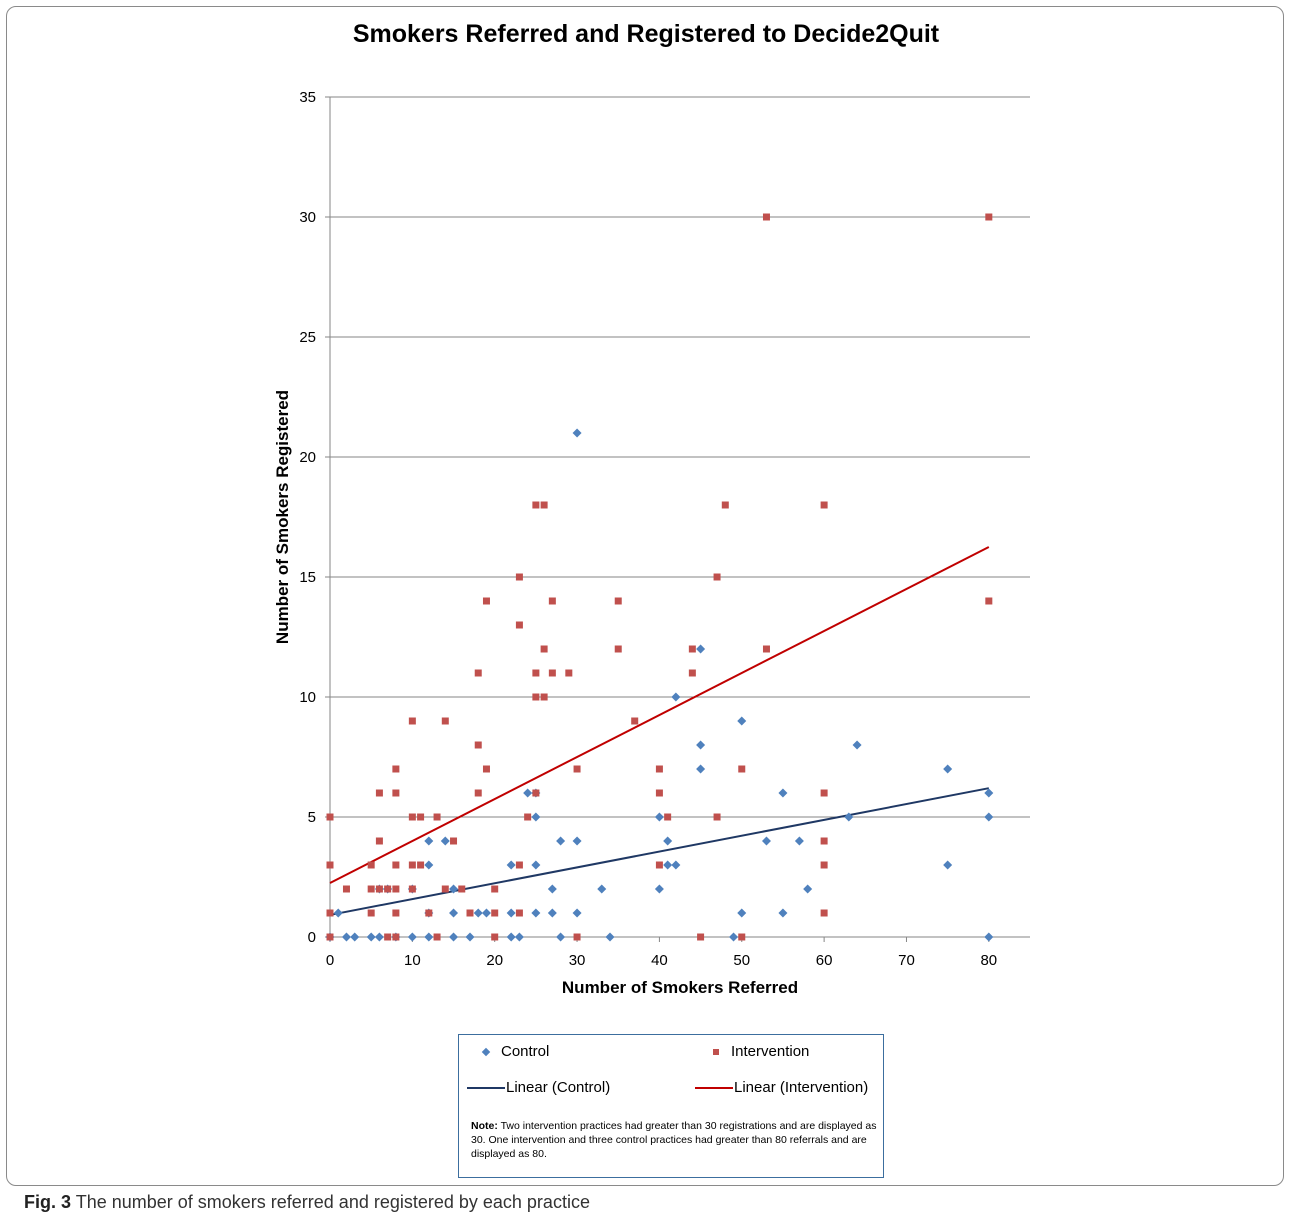 Image resolution: width=1292 pixels, height=1222 pixels. Describe the element at coordinates (282, 517) in the screenshot. I see `y-axis-title: Number of Smokers Registered` at that location.